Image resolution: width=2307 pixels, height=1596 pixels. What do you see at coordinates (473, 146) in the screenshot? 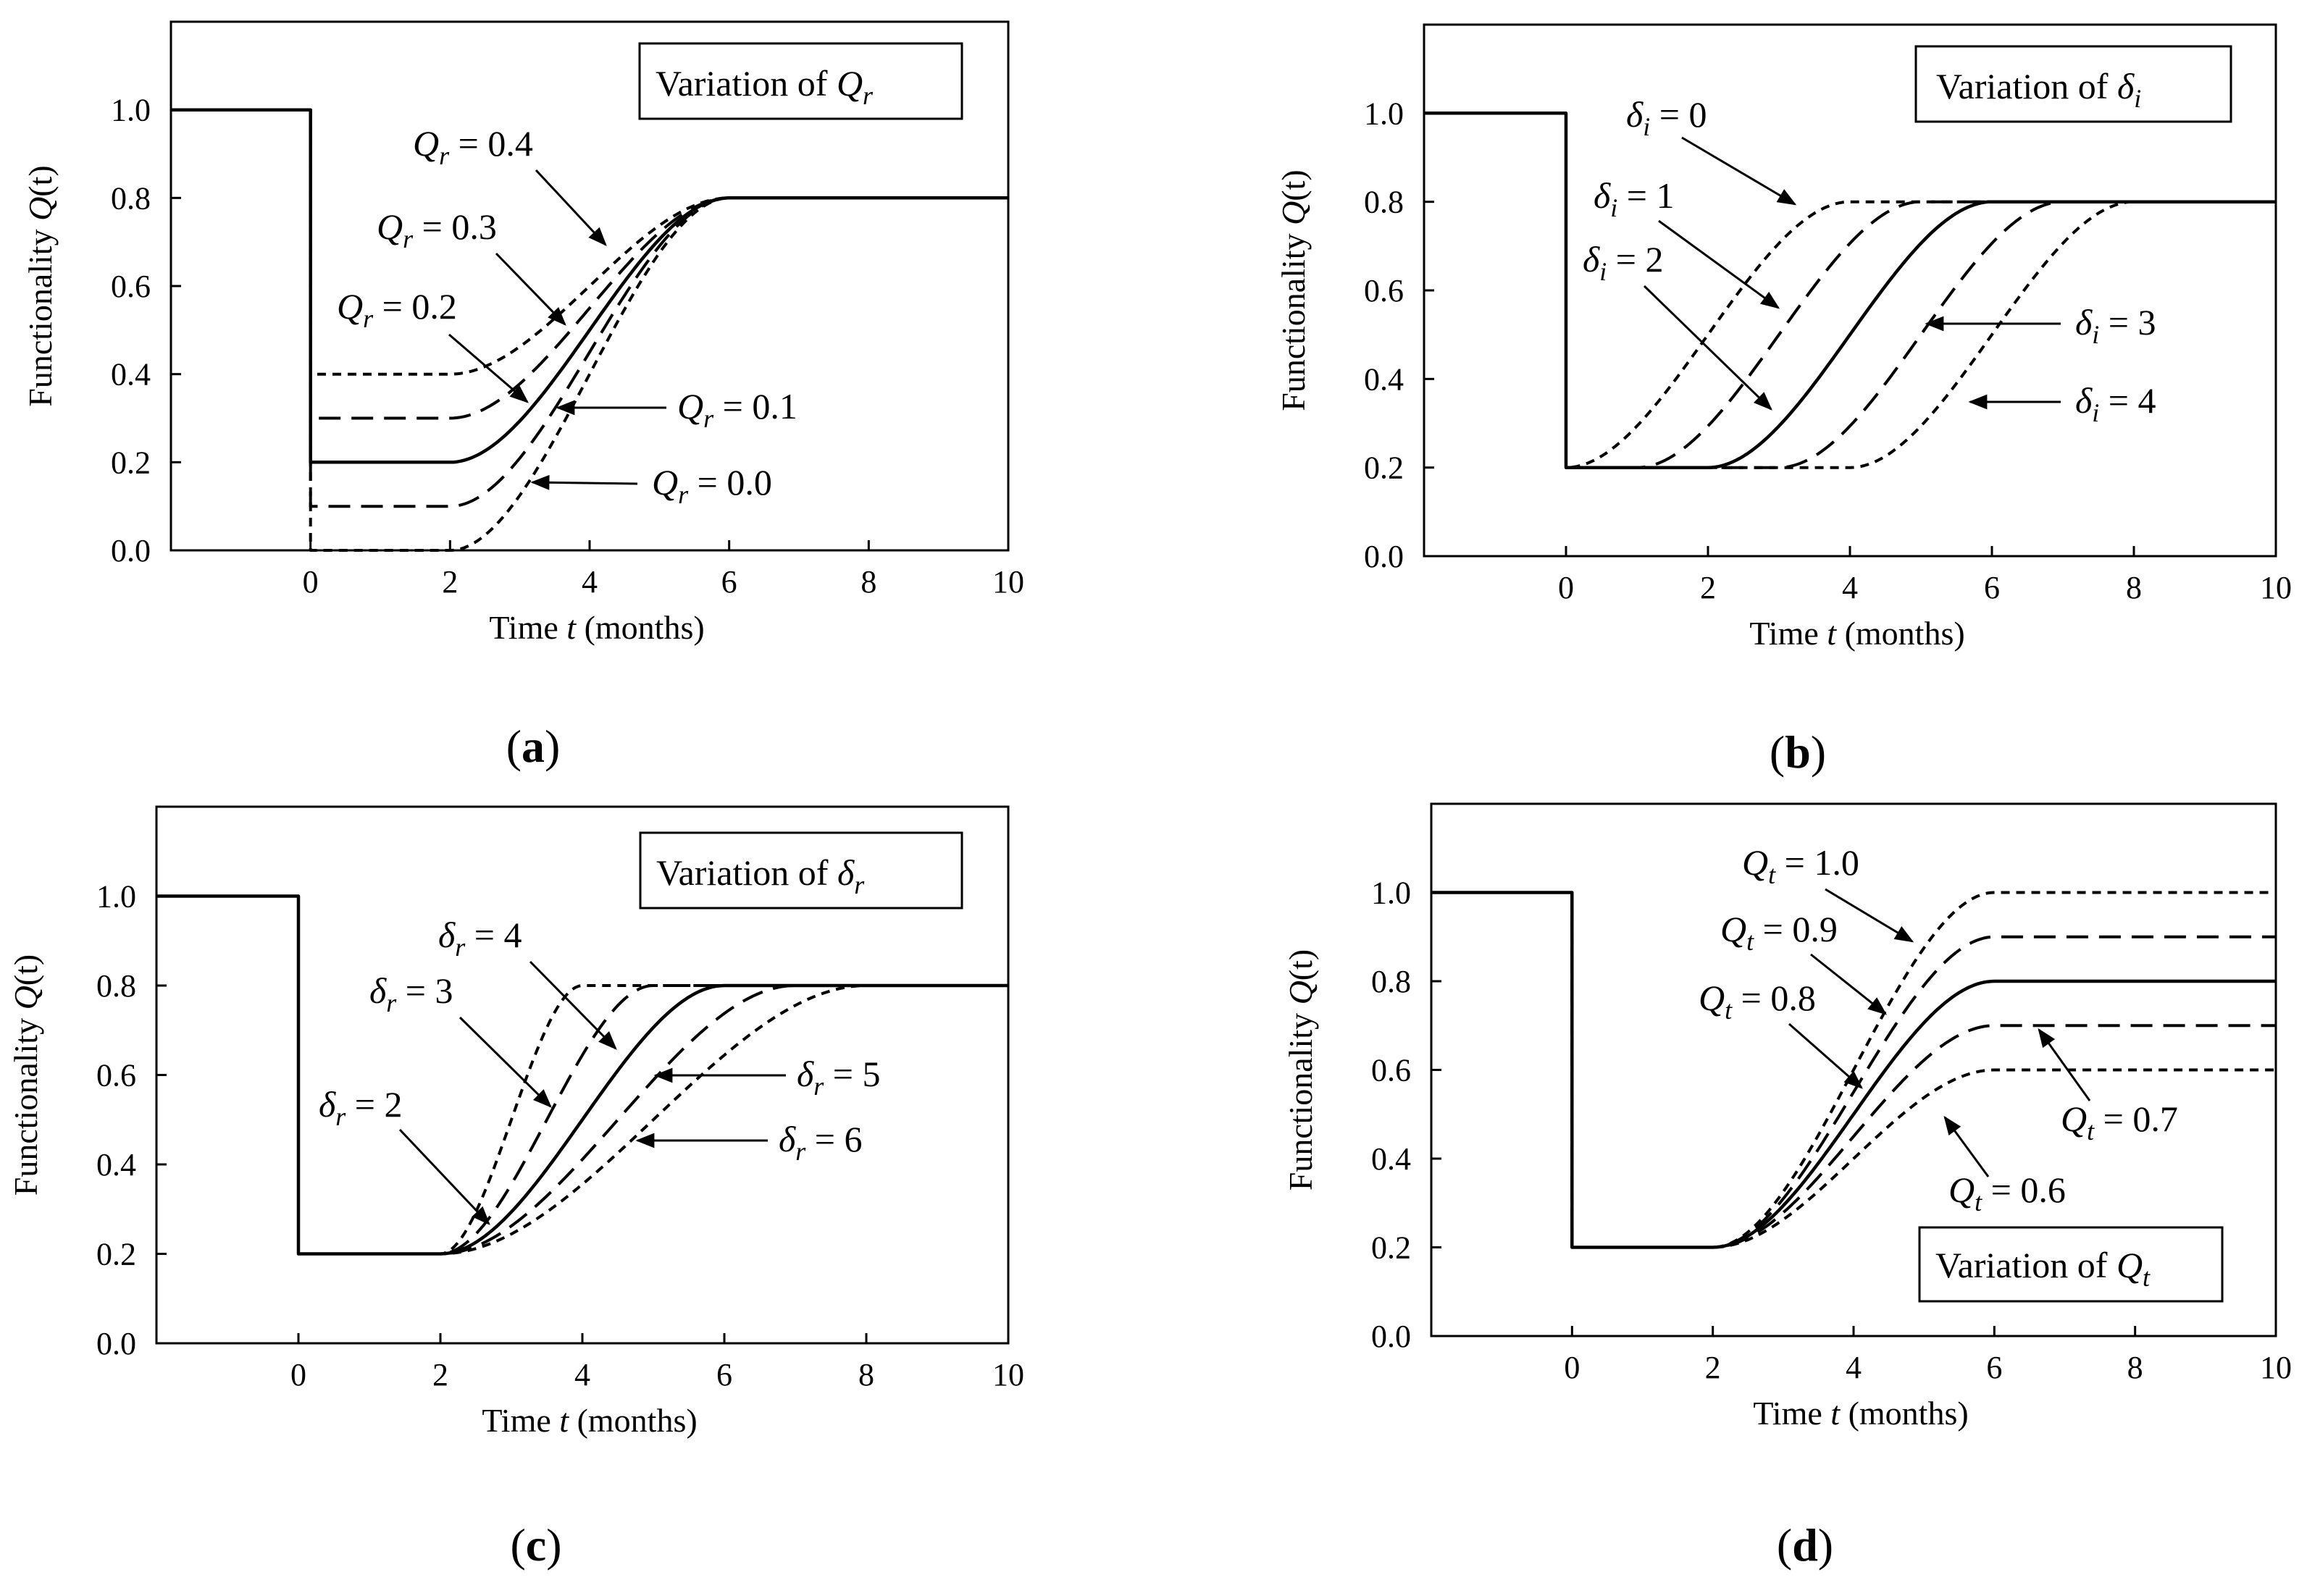
I see `series-annotation: Qr = 0.4` at bounding box center [473, 146].